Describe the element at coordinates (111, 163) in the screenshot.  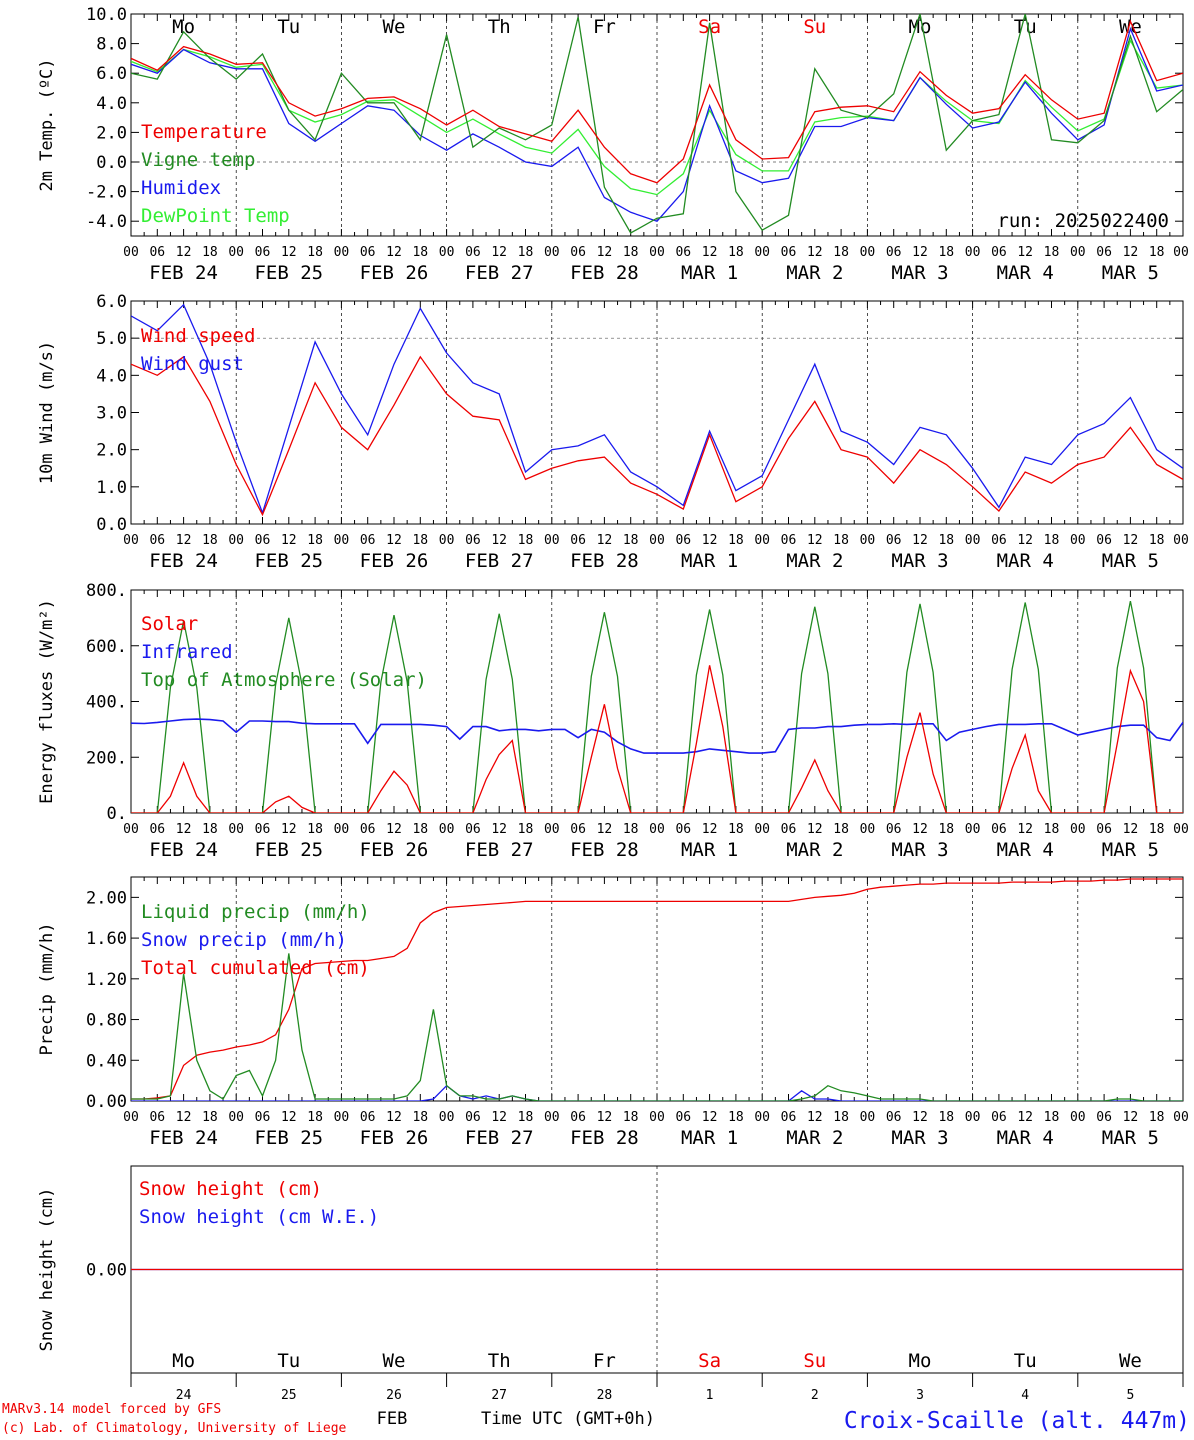
I see `y-tick-label: 0.0` at that location.